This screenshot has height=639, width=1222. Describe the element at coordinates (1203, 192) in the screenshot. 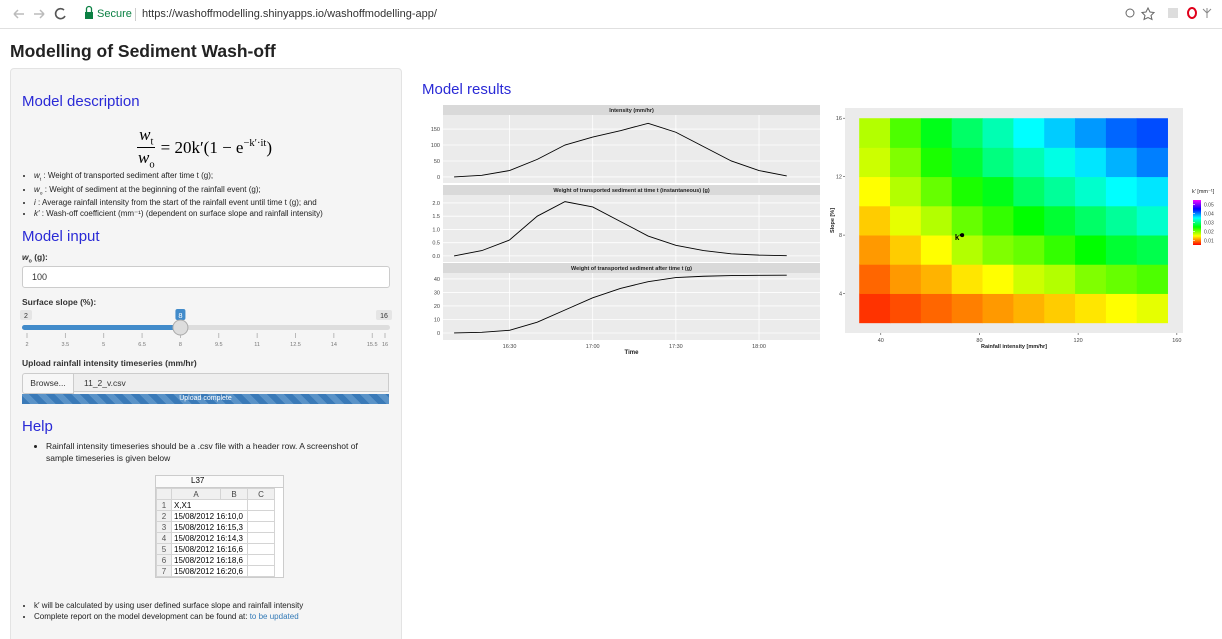

I see `legend-title: k′ [mm⁻¹]` at that location.